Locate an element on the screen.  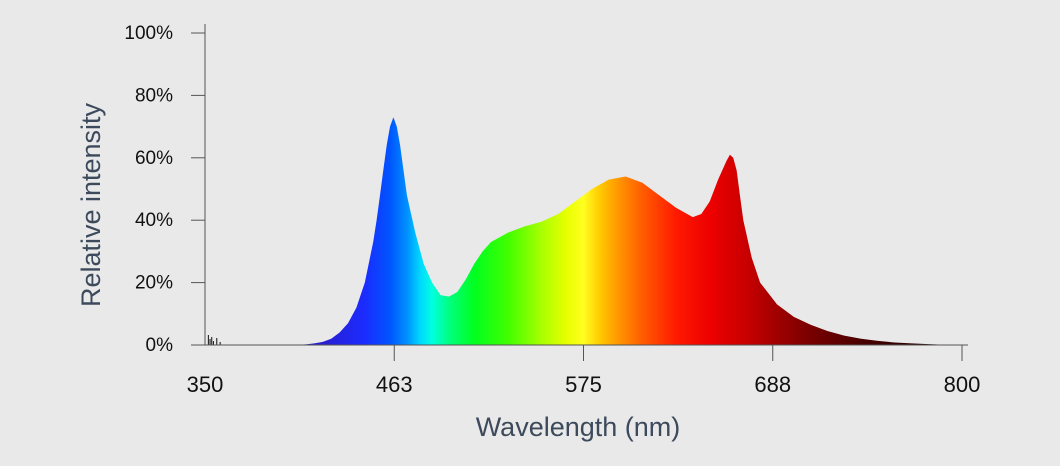
x-axis-title: Wavelength (nm) is located at coordinates (578, 427).